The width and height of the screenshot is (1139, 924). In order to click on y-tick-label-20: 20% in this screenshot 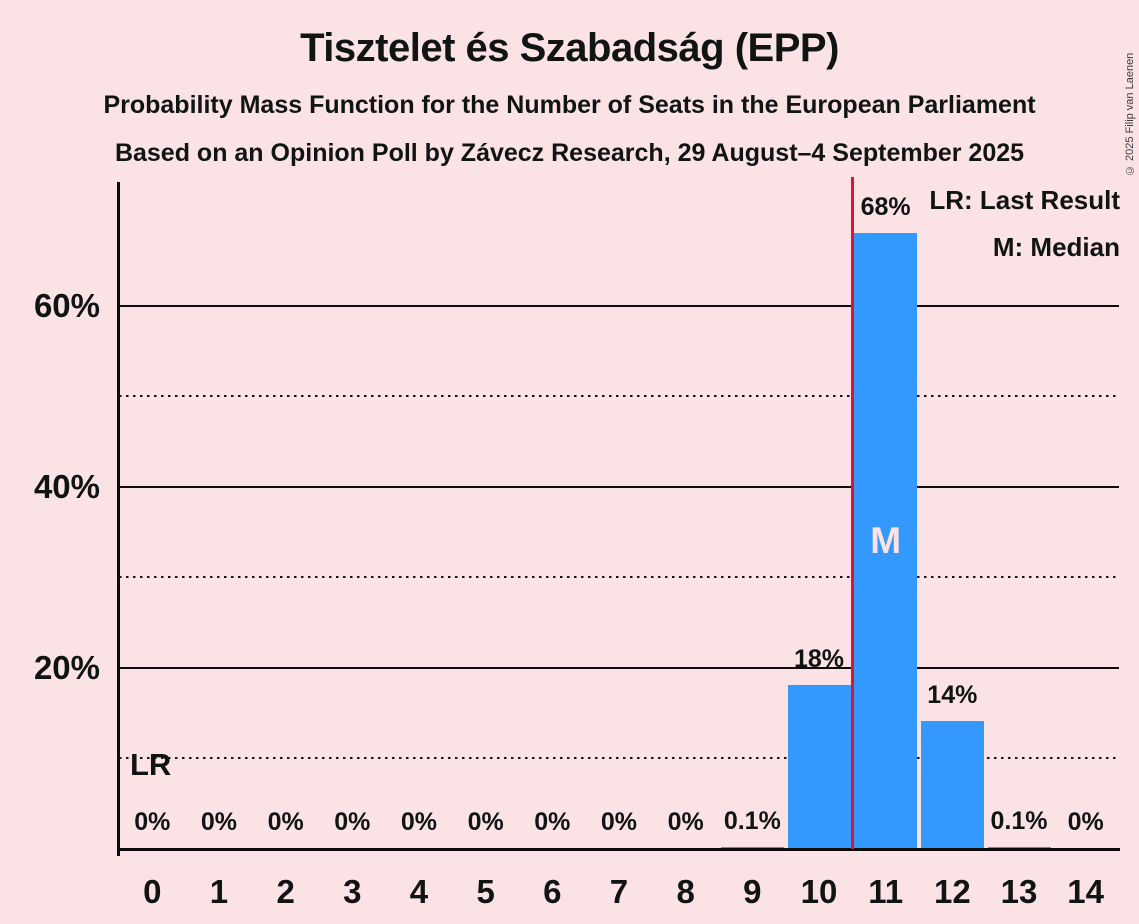, I will do `click(66, 667)`.